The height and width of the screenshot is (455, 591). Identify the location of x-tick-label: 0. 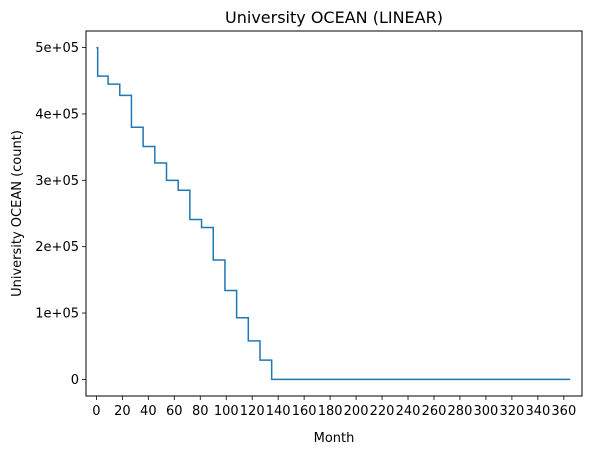
(96, 411).